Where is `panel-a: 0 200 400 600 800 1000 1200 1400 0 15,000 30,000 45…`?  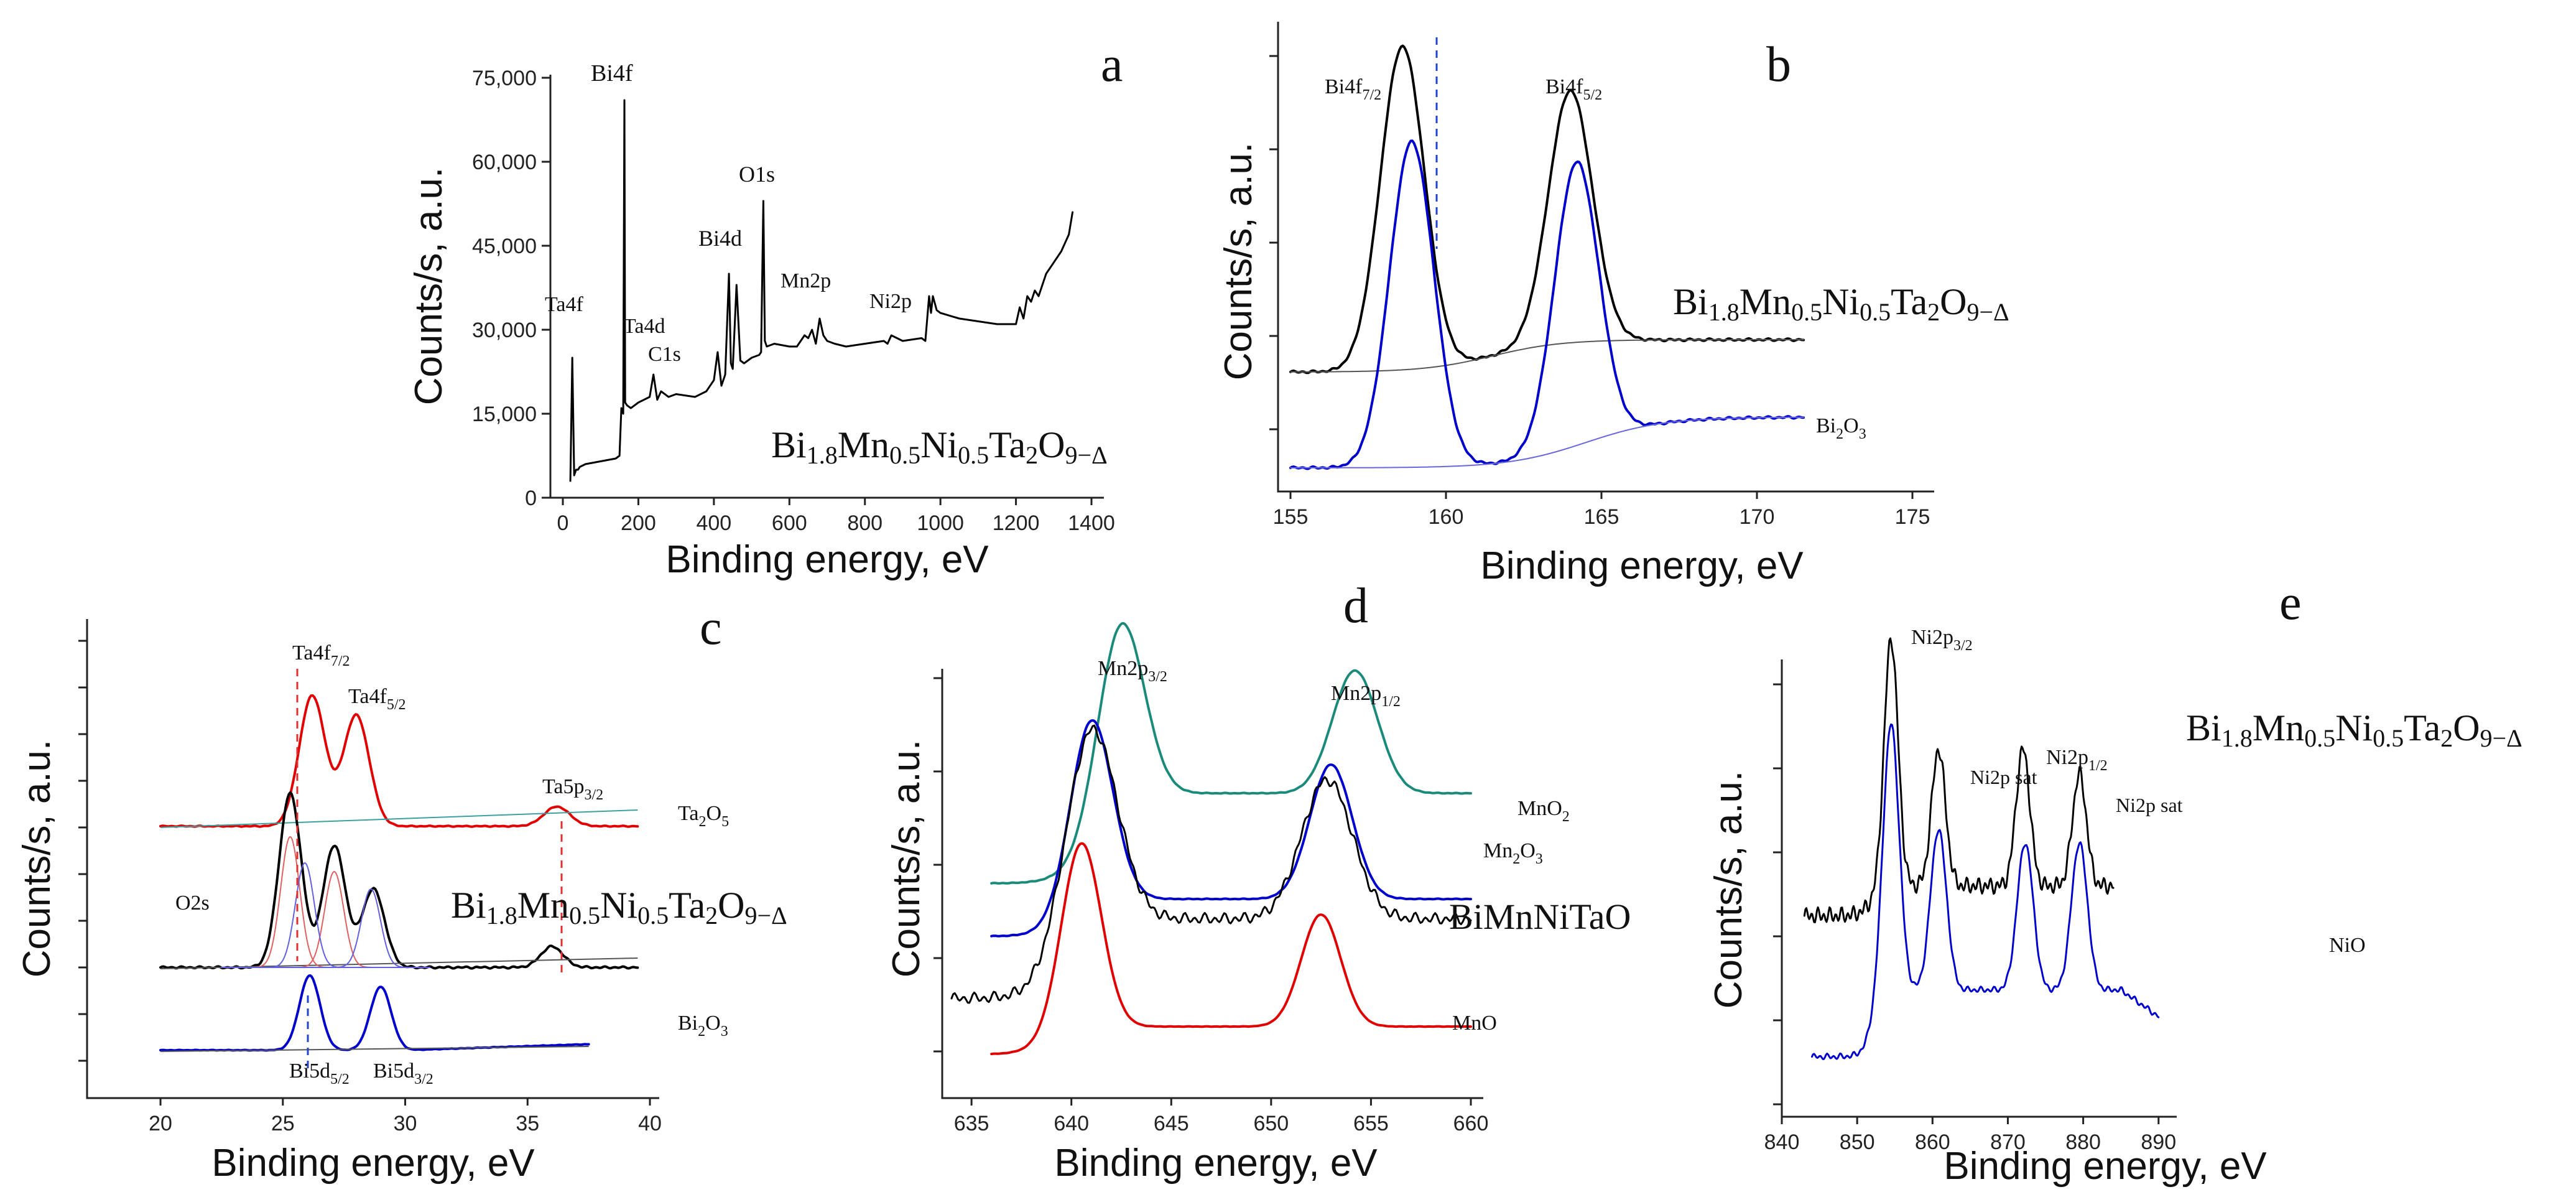
panel-a: 0 200 400 600 800 1000 1200 1400 0 15,000 30,000 45… is located at coordinates (765, 309).